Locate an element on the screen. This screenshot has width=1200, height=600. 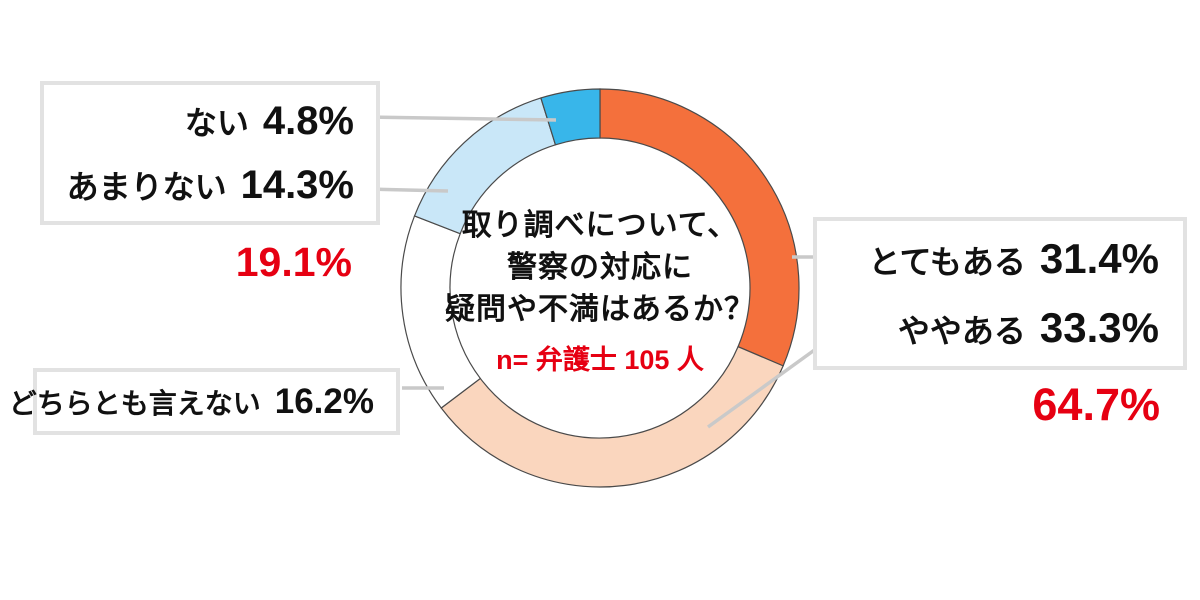
callout-box-neutral: どちらとも言えない 16.2% is located at coordinates (204, 401).